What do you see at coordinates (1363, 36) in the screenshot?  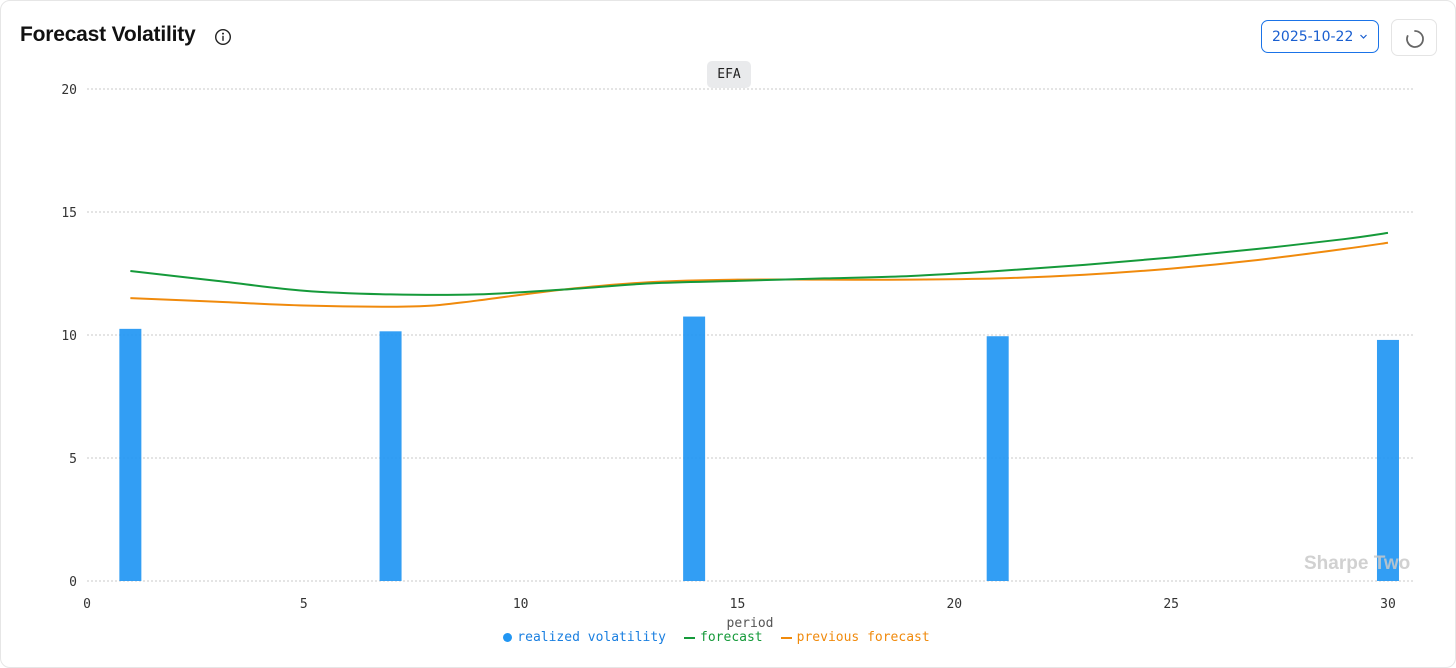 I see `chevron-down-icon` at bounding box center [1363, 36].